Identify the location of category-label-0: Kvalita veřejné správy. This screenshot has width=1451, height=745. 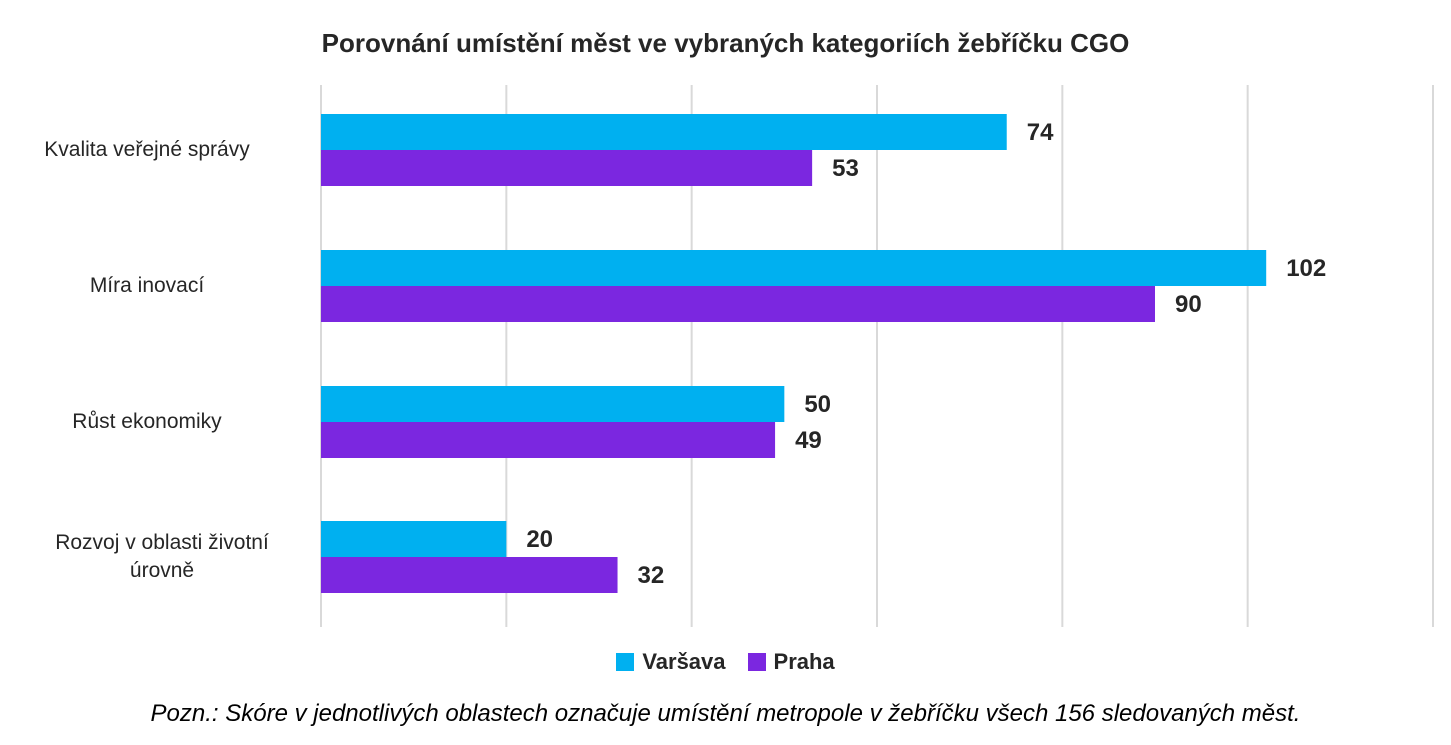
(147, 149).